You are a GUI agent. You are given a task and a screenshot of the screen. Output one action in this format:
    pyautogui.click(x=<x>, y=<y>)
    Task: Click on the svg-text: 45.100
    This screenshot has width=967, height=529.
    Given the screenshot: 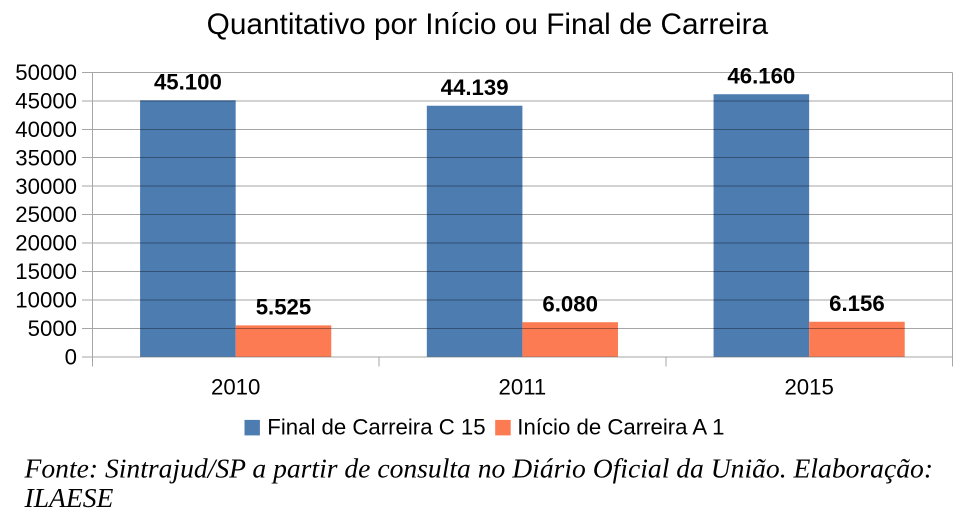 What is the action you would take?
    pyautogui.click(x=188, y=82)
    